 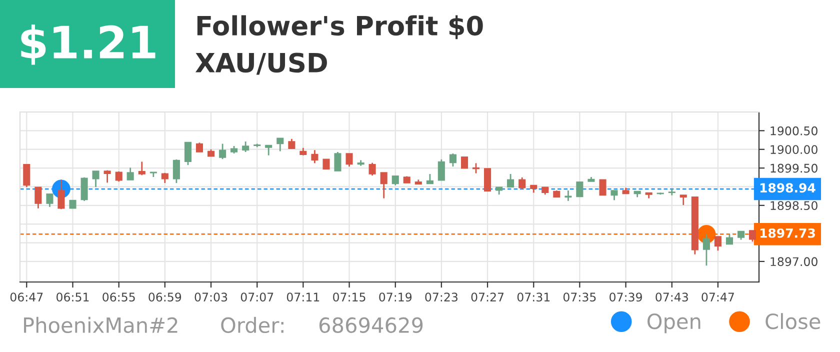 What do you see at coordinates (674, 323) in the screenshot?
I see `legend-label: Open` at bounding box center [674, 323].